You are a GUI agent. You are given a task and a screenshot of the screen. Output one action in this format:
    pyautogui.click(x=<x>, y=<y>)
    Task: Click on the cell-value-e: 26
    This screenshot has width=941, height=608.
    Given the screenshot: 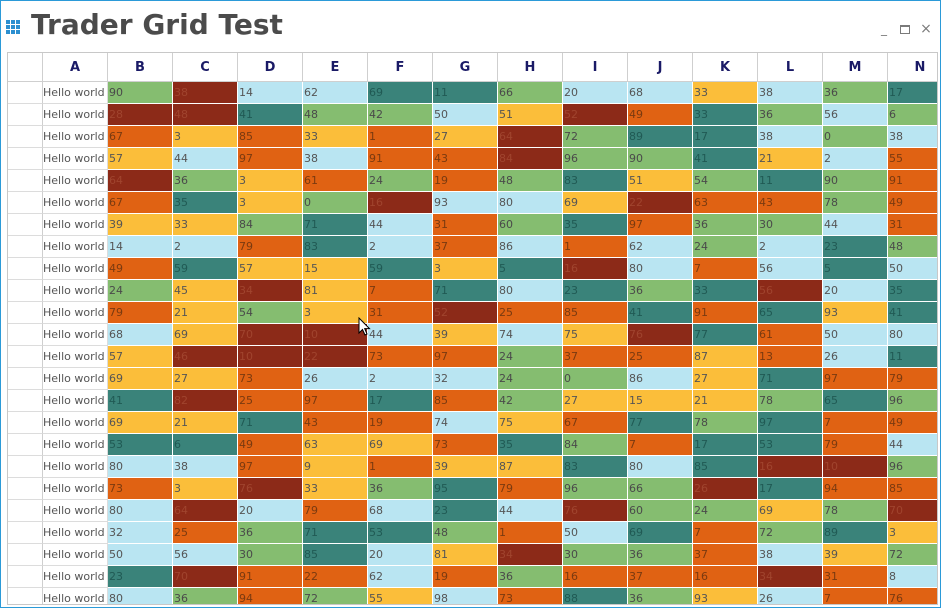 What is the action you would take?
    pyautogui.click(x=335, y=379)
    